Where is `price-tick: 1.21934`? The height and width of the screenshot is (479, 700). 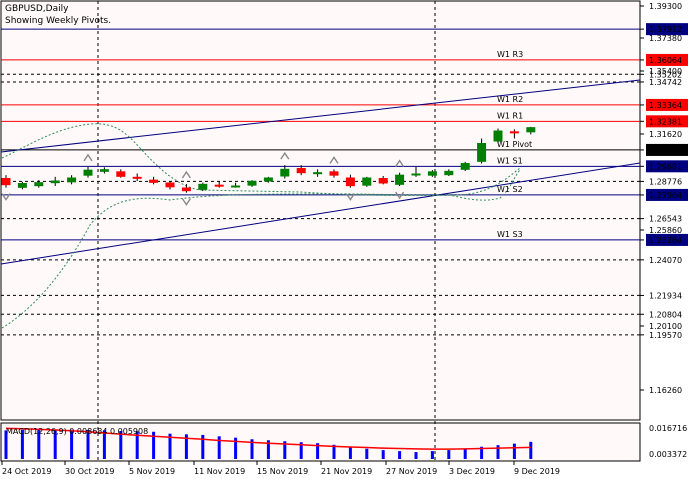 price-tick: 1.21934 is located at coordinates (665, 295).